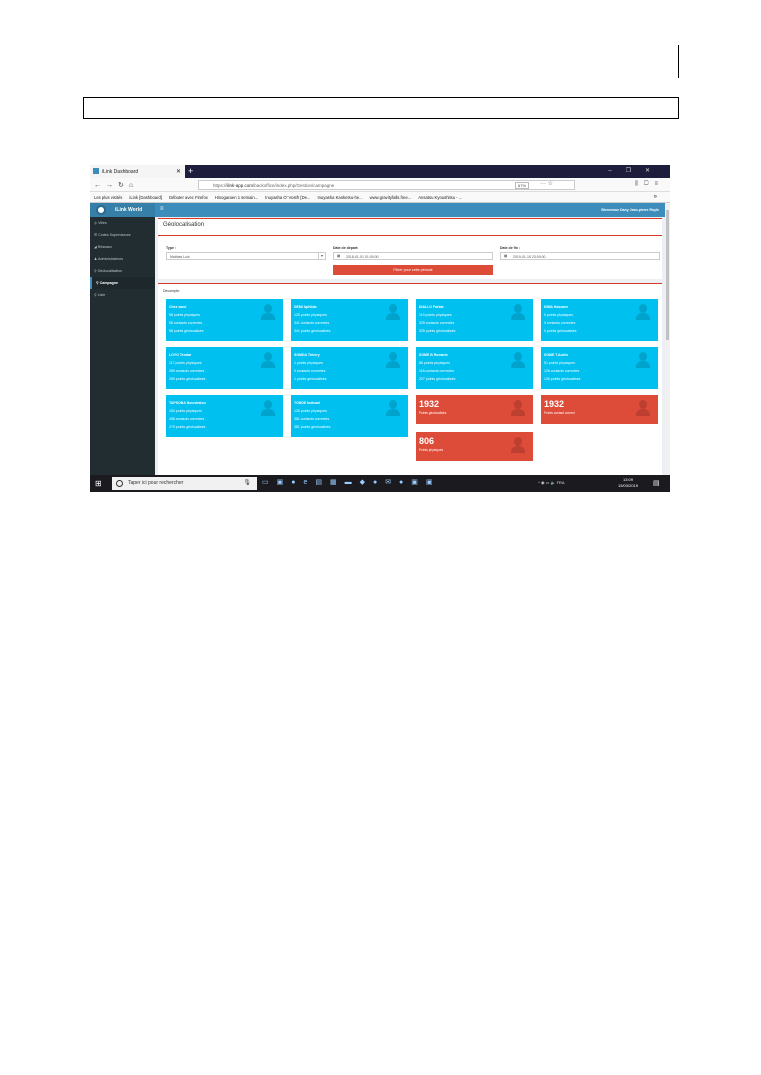  Describe the element at coordinates (122, 247) in the screenshot. I see `sidebar-item: ◢ Réseaux` at that location.